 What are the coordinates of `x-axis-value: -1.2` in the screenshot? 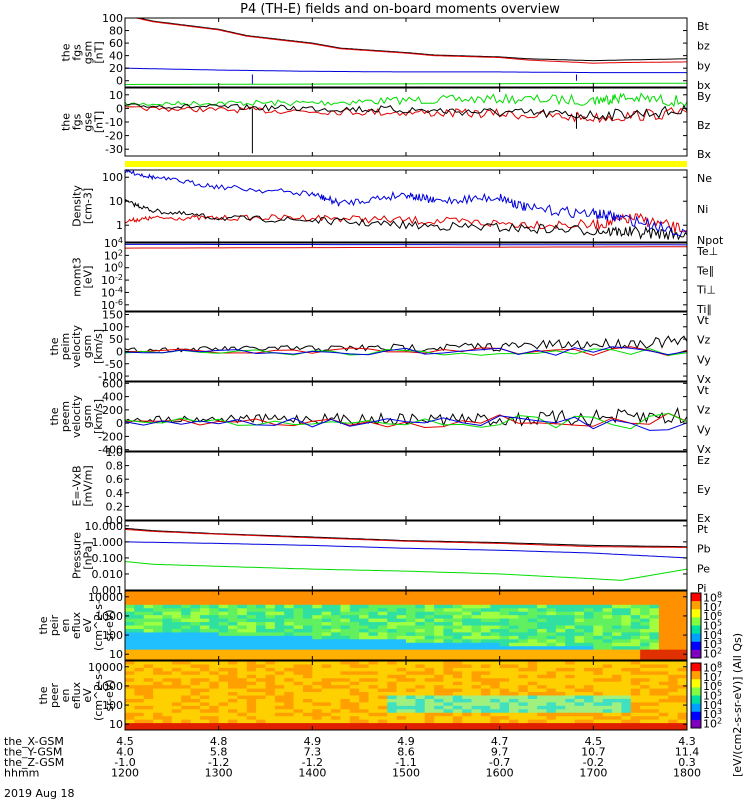 It's located at (312, 762).